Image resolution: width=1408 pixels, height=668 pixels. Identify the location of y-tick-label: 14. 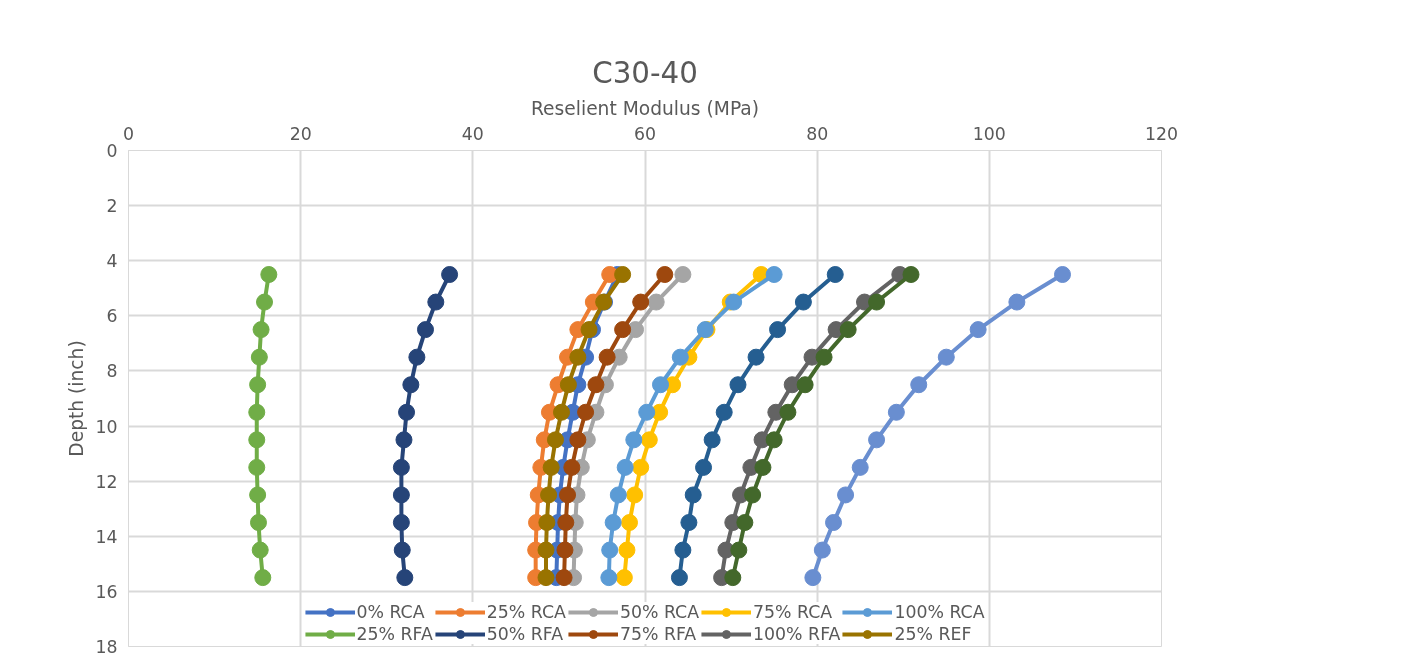
(106, 536).